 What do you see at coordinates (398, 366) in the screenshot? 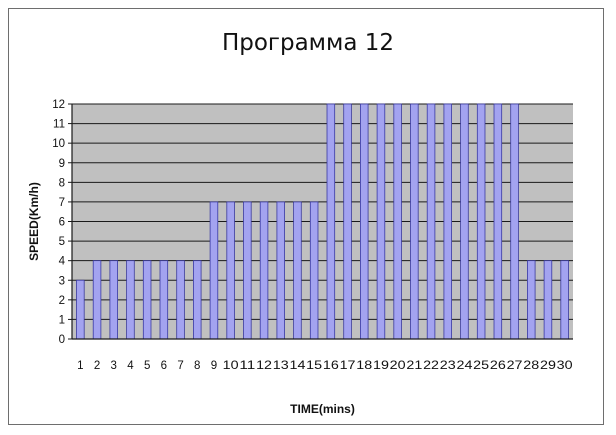
I see `x-tick-label: 20` at bounding box center [398, 366].